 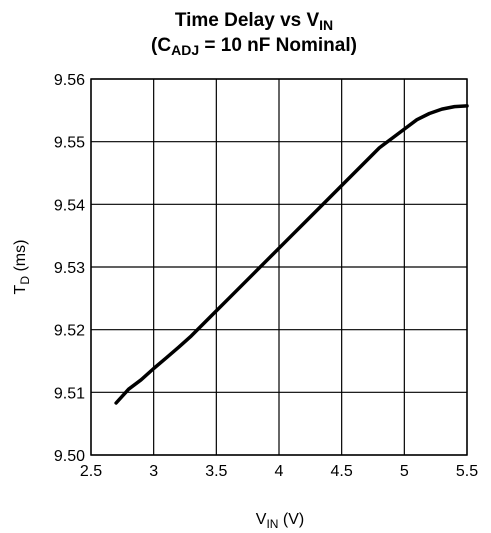 What do you see at coordinates (69, 205) in the screenshot?
I see `y-tick-label: 9.54` at bounding box center [69, 205].